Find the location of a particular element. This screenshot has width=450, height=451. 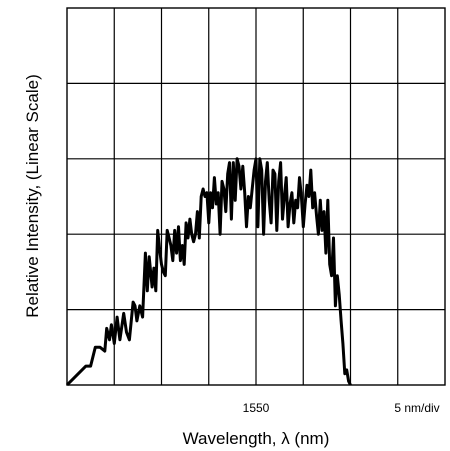

x-tick-label-1550: 1550 is located at coordinates (256, 408).